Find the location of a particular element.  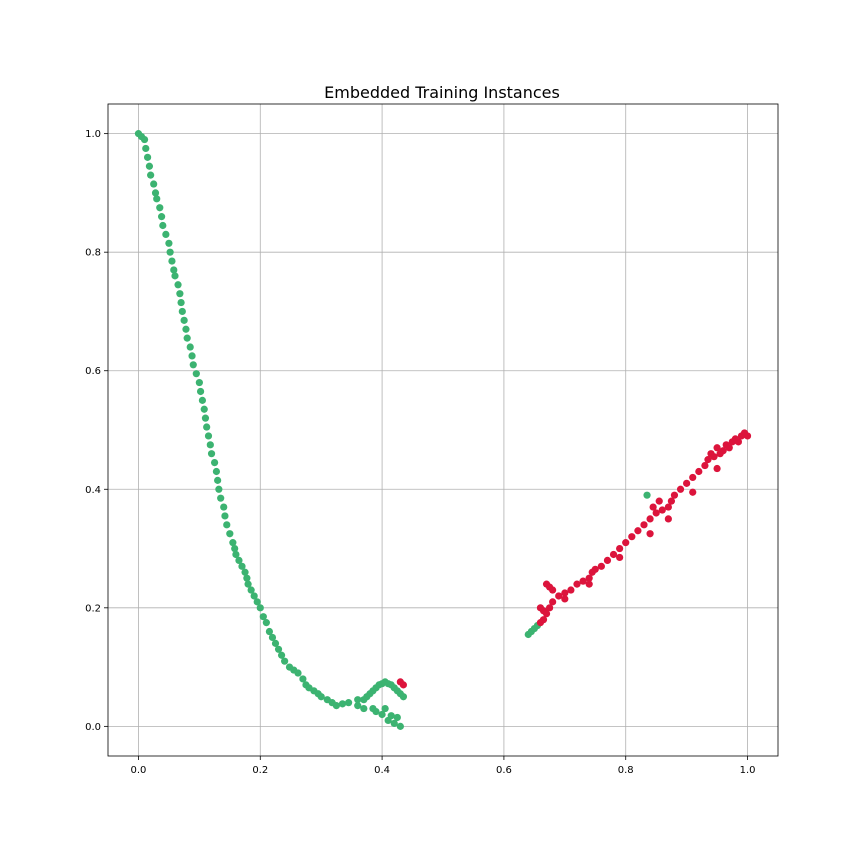

y-tick-label: 0.0 is located at coordinates (93, 727).